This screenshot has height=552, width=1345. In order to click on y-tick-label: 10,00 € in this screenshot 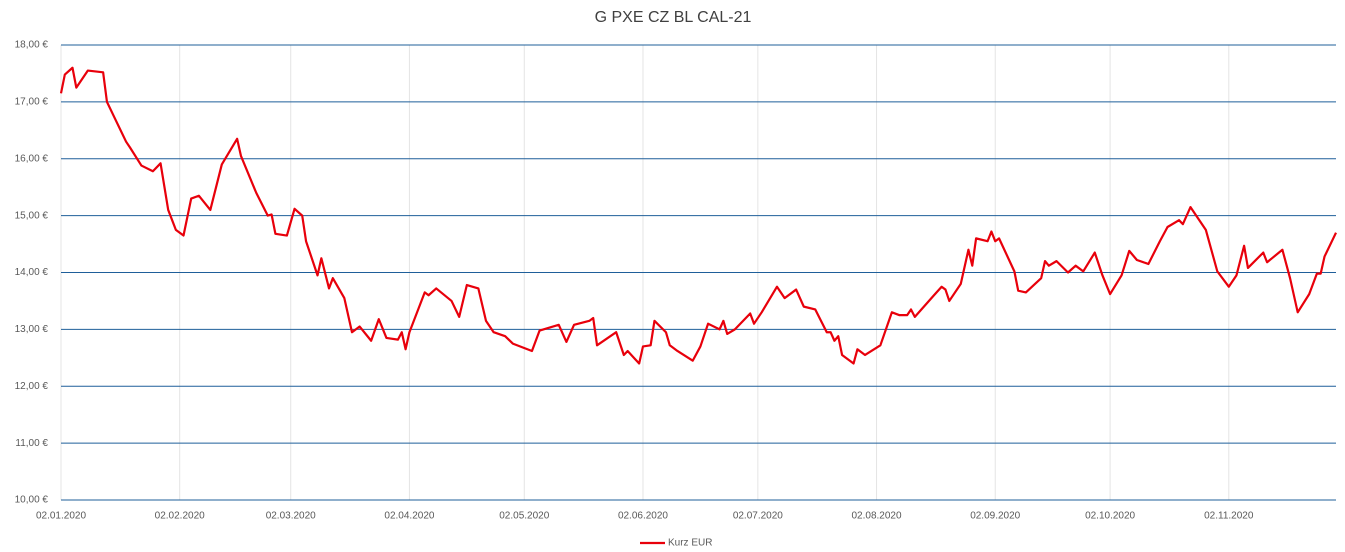, I will do `click(32, 500)`.